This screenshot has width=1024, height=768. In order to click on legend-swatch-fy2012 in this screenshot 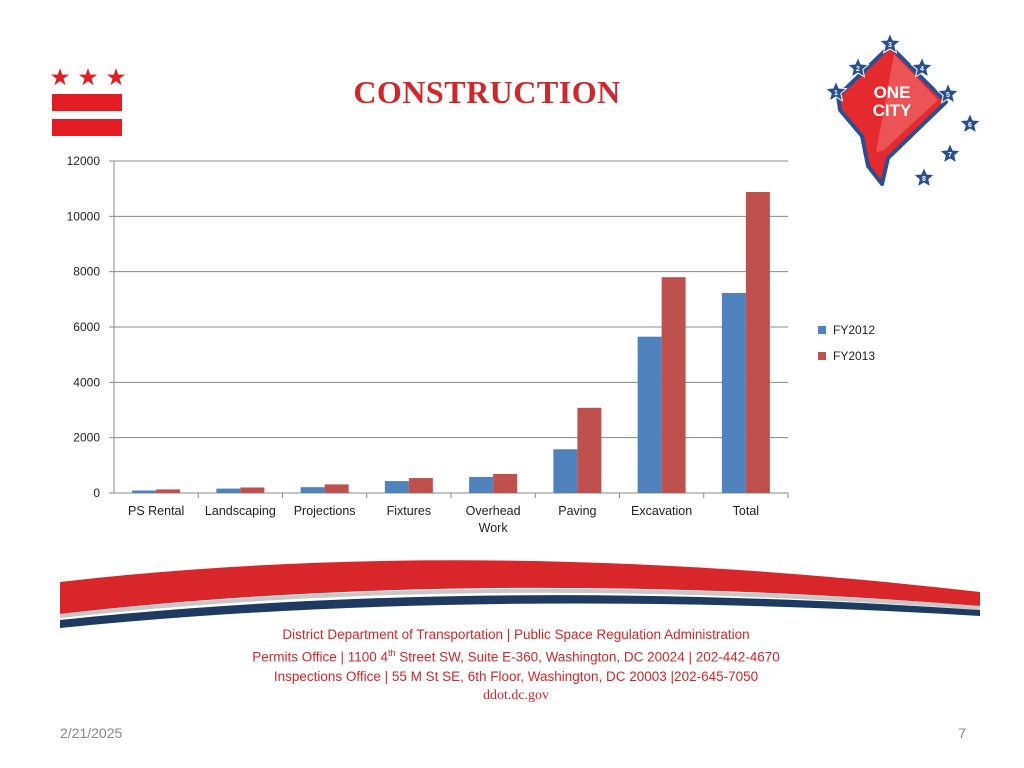, I will do `click(822, 330)`.